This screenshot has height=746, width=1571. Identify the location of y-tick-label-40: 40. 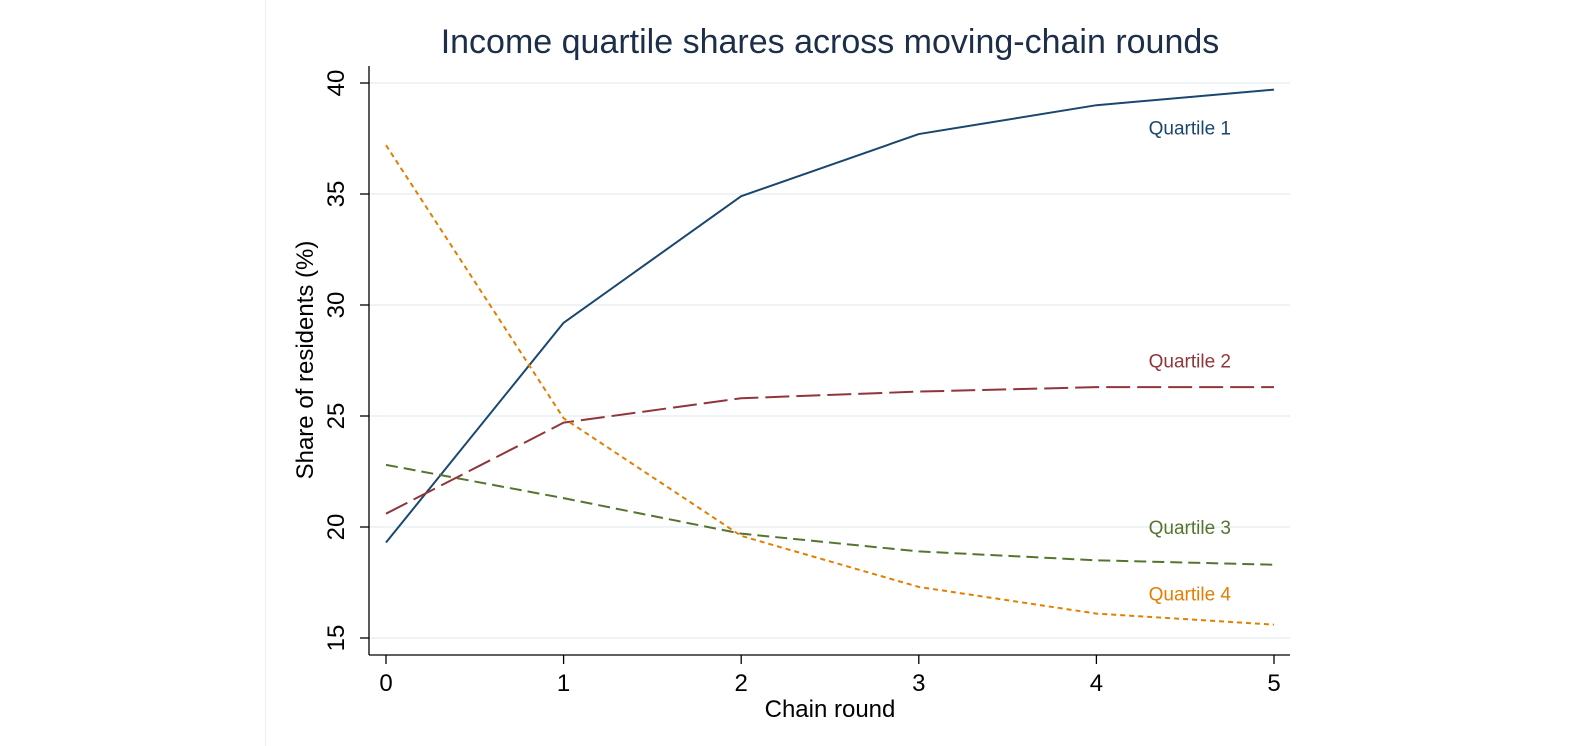
(336, 83).